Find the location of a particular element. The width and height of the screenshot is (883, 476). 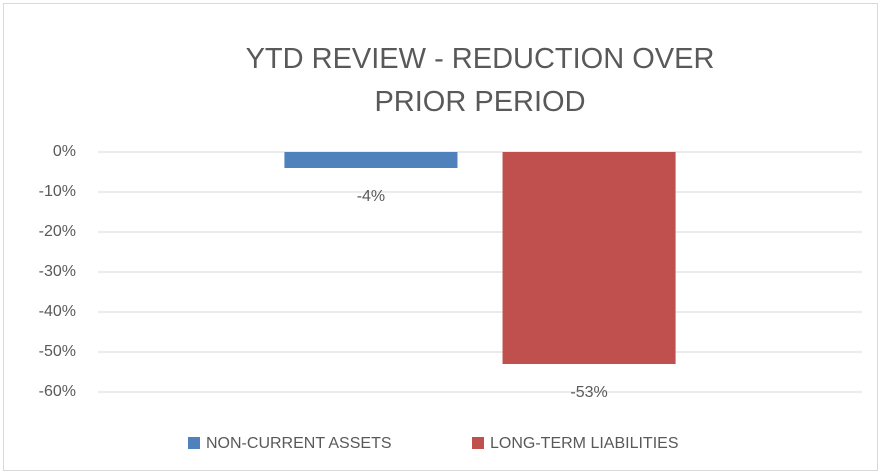

y-tick-label: -30% is located at coordinates (57, 271).